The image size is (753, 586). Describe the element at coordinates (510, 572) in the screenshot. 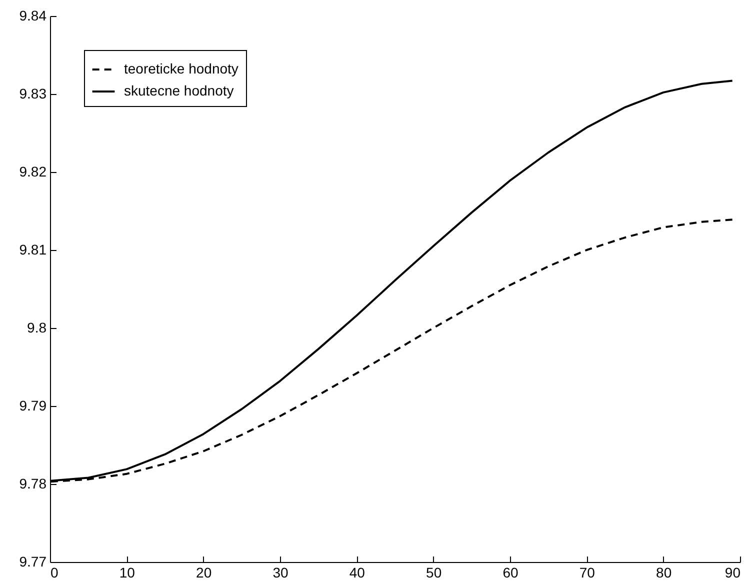

I see `x-tick-label: 60` at that location.